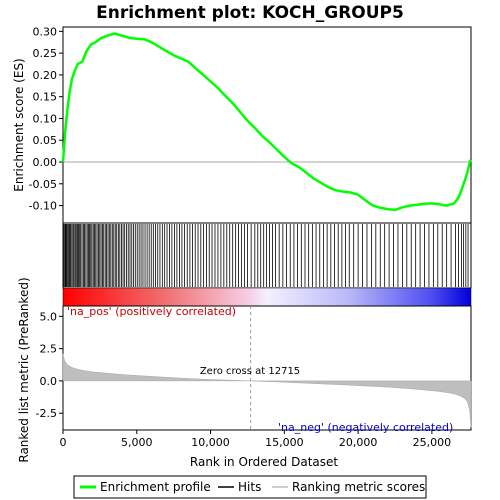 Image resolution: width=500 pixels, height=500 pixels. I want to click on rank-y-tick-label: -2.5, so click(46, 413).